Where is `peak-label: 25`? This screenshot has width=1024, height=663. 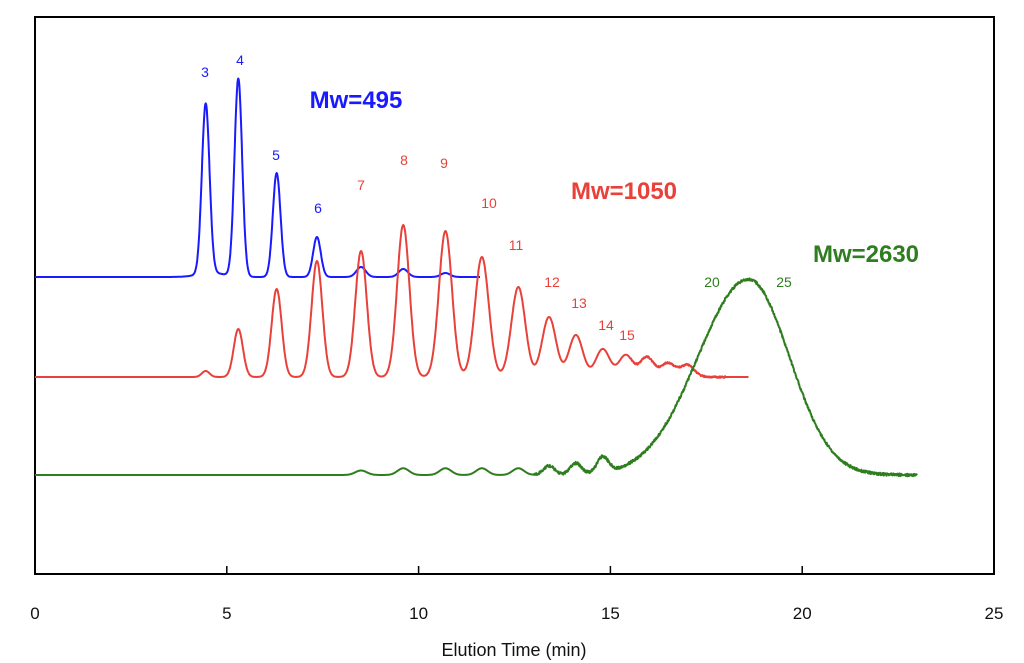
peak-label: 25 is located at coordinates (784, 282).